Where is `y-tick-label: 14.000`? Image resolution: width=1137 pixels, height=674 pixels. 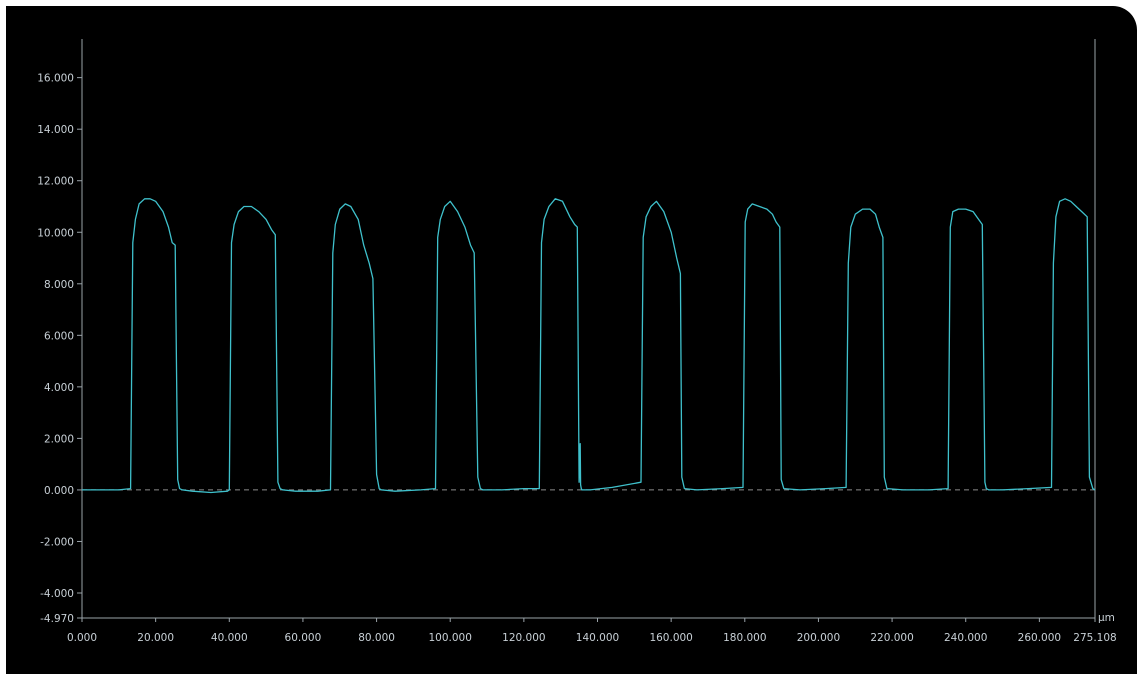 y-tick-label: 14.000 is located at coordinates (55, 130).